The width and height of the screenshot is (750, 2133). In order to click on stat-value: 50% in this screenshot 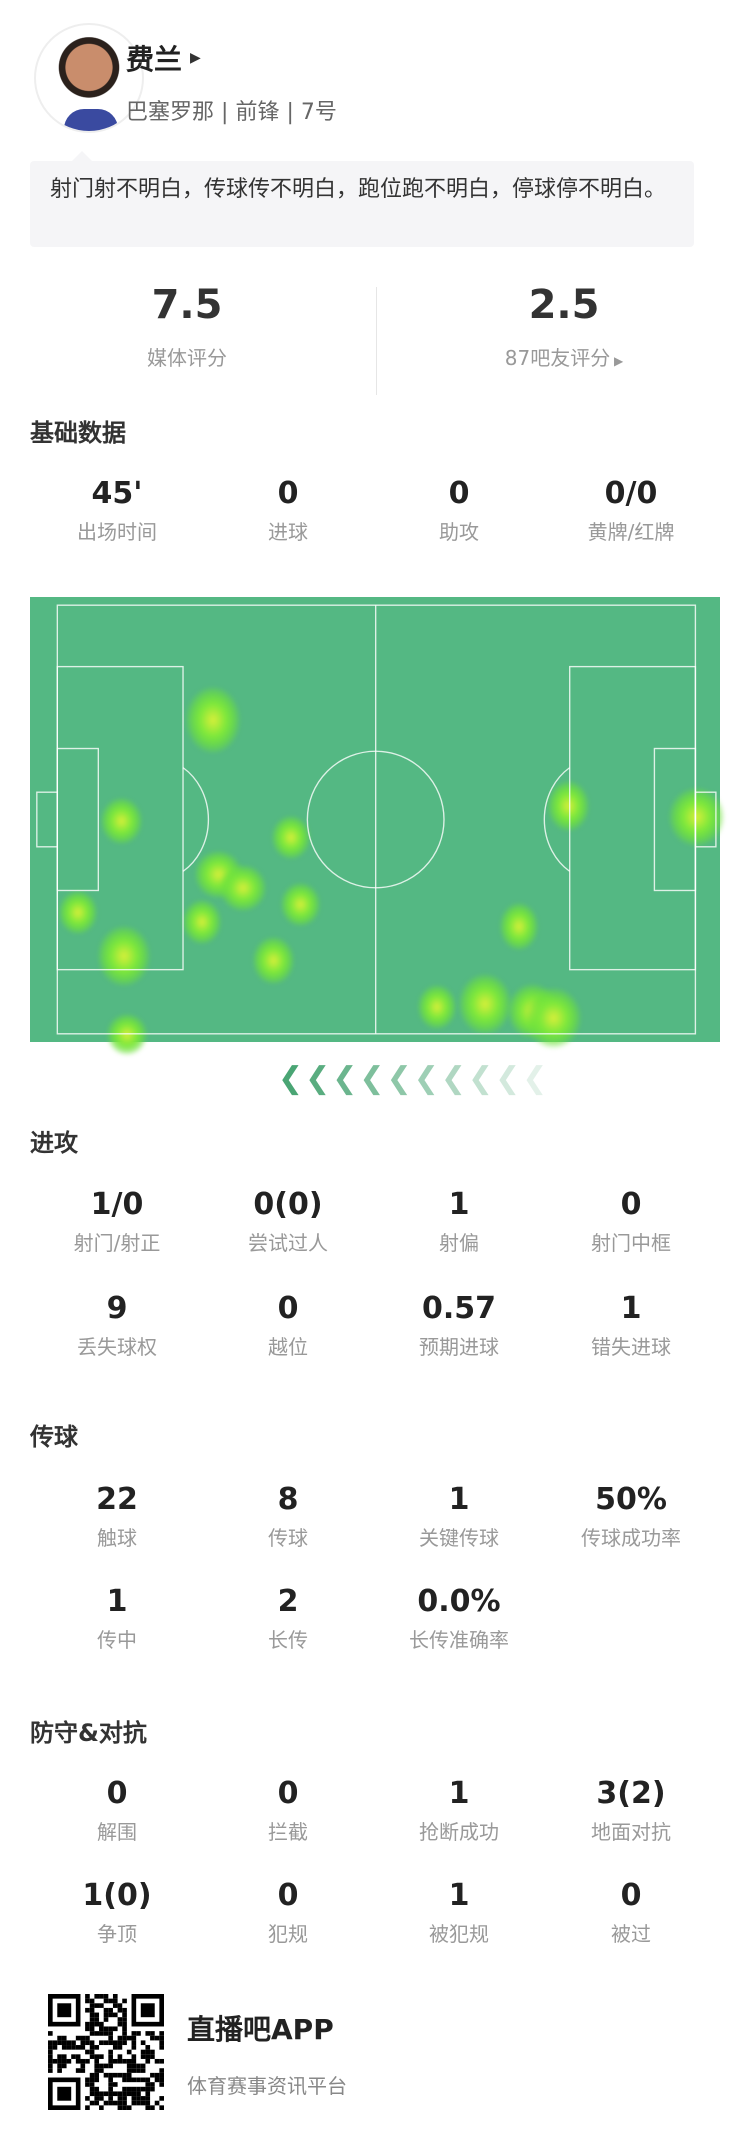, I will do `click(631, 1499)`.